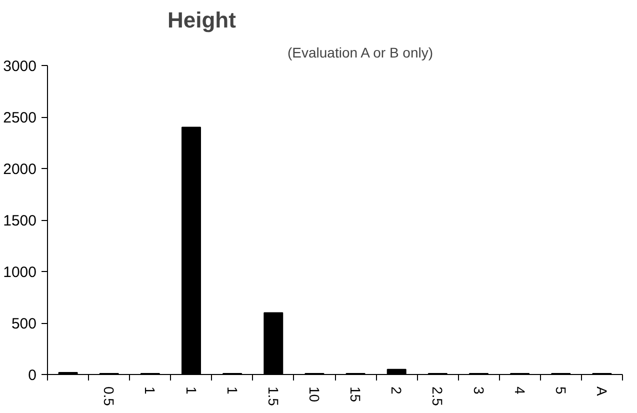 The height and width of the screenshot is (413, 637). Describe the element at coordinates (20, 272) in the screenshot. I see `y-tick-label: 1000` at that location.